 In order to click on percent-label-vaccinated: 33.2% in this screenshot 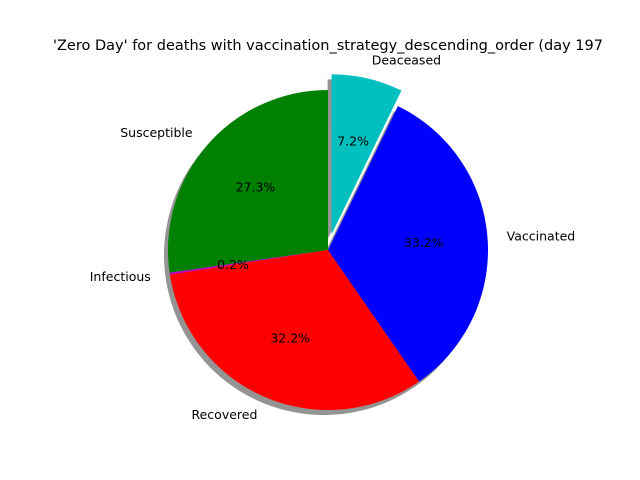, I will do `click(424, 242)`.